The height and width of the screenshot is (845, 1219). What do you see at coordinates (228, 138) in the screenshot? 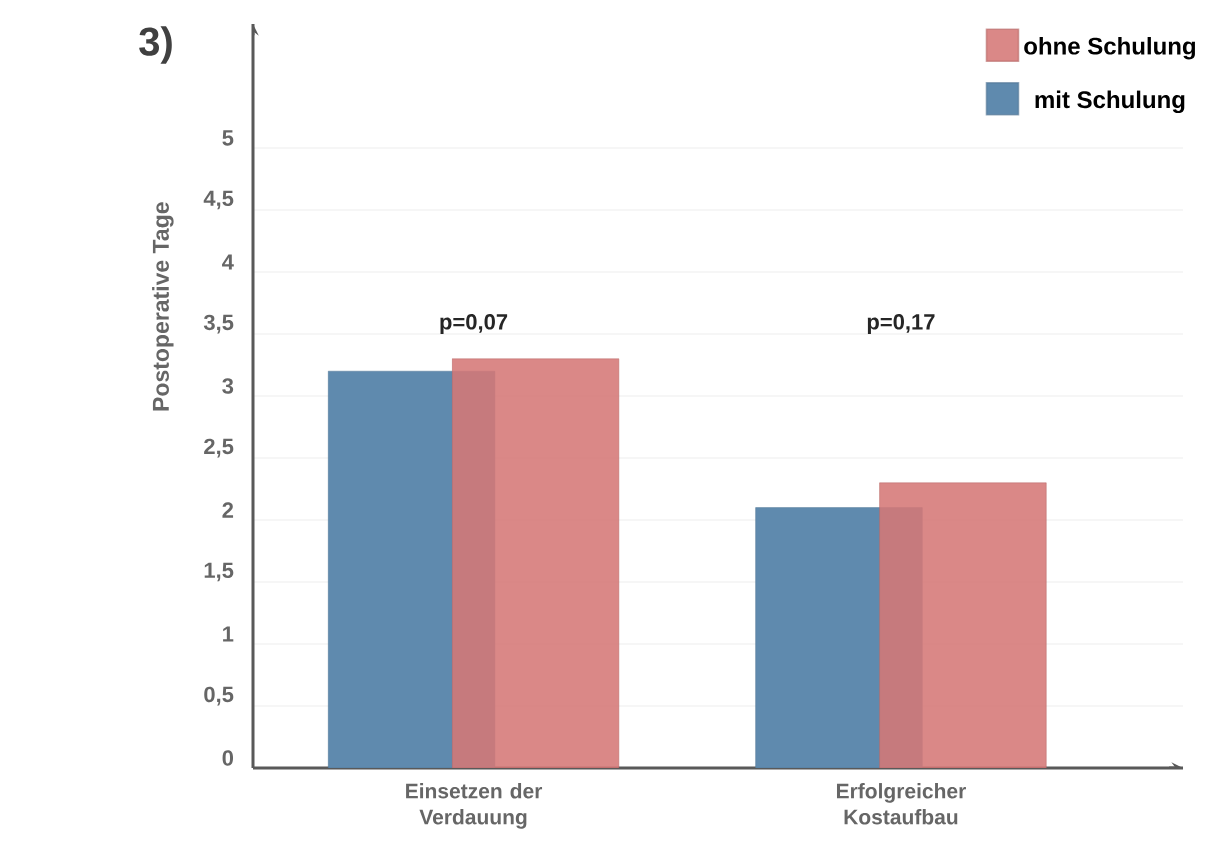
I see `y-tick-label: 5` at bounding box center [228, 138].